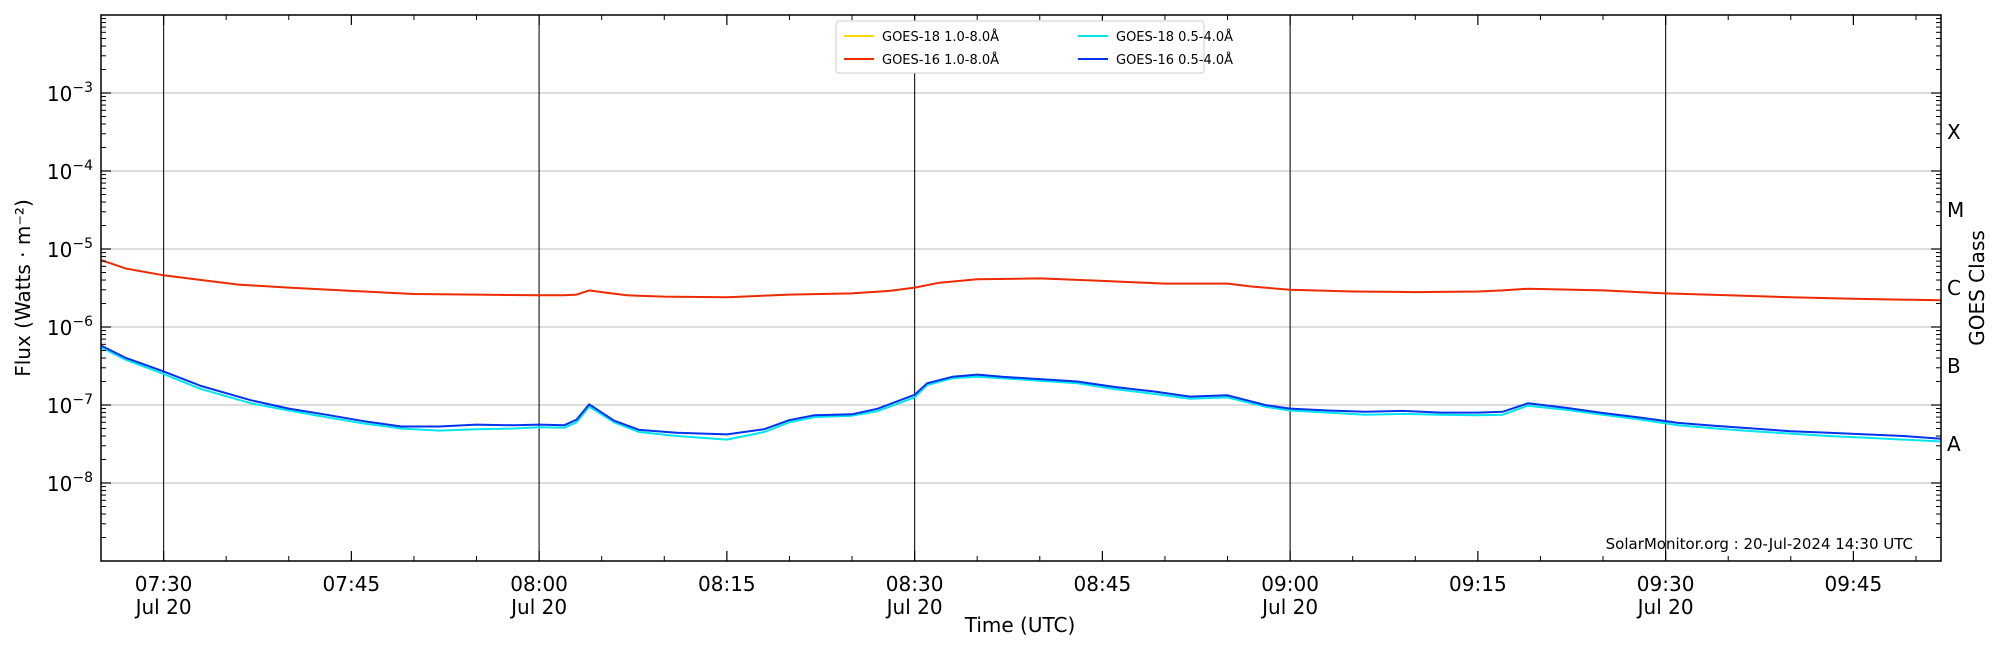 The image size is (2000, 650). Describe the element at coordinates (1103, 584) in the screenshot. I see `x-tick-label: 08:45` at that location.